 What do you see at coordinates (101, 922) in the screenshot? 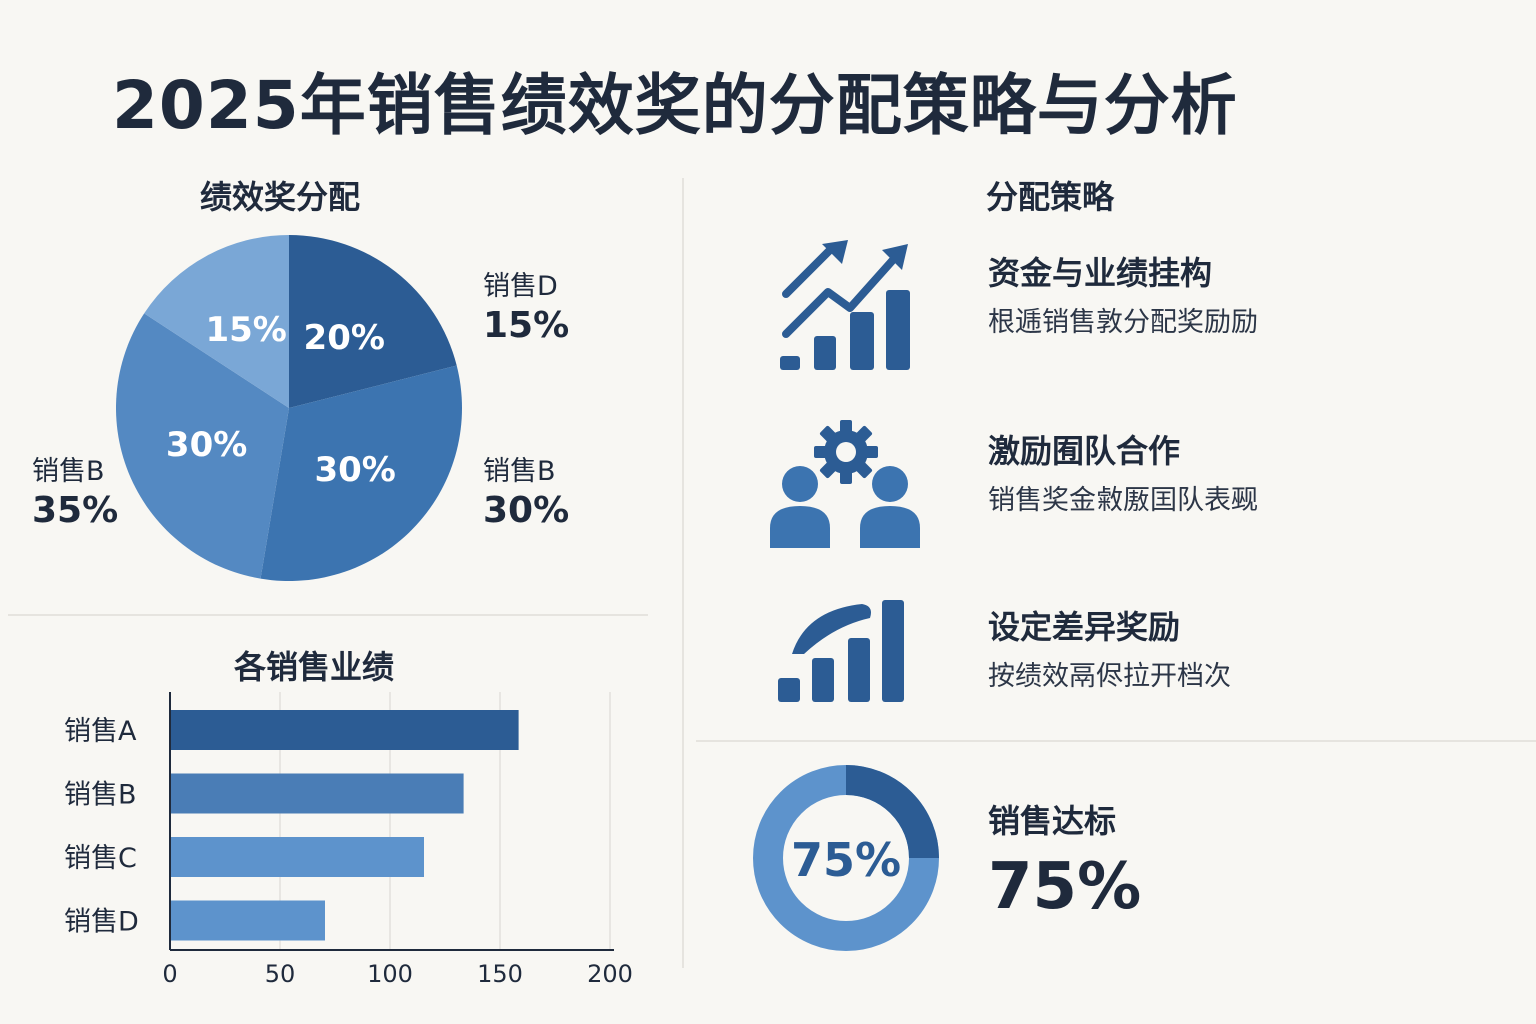
I see `bar-category-label: 销售D` at bounding box center [101, 922].